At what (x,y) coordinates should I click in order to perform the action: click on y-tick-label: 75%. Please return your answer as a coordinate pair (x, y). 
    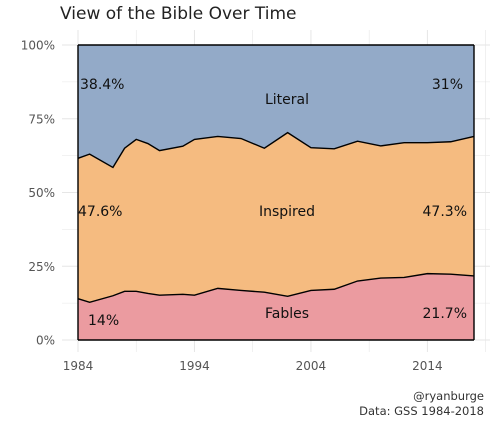
    Looking at the image, I should click on (41, 119).